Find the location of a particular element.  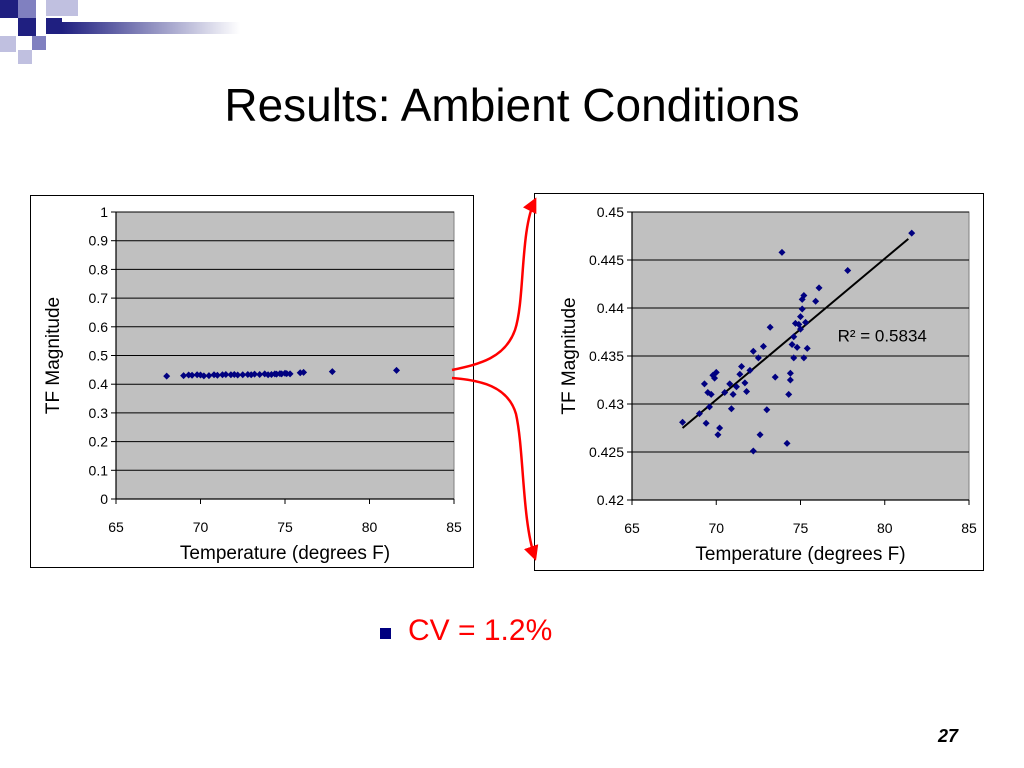

page-number: 27 is located at coordinates (948, 736).